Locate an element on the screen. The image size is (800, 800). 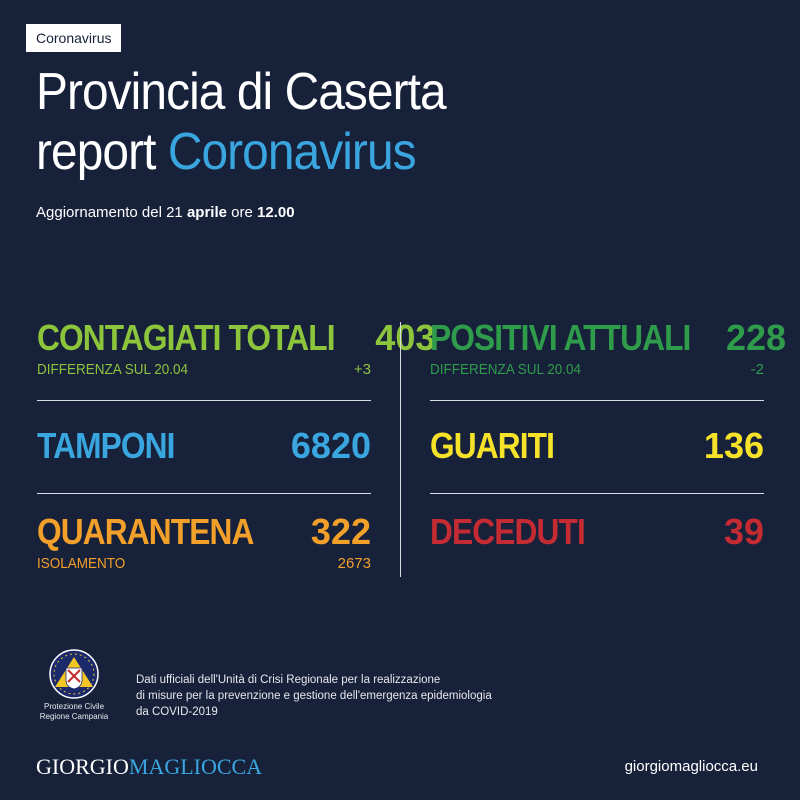
website-url: giorgiomagliocca.eu is located at coordinates (691, 766).